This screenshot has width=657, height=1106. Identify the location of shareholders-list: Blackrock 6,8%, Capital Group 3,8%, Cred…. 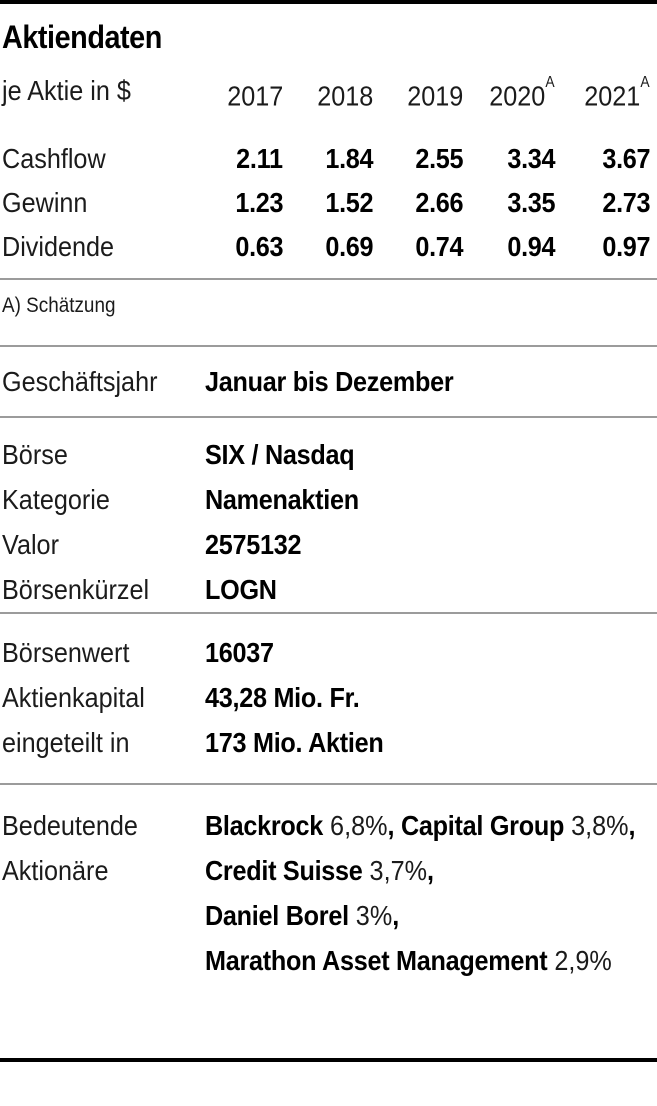
(431, 893).